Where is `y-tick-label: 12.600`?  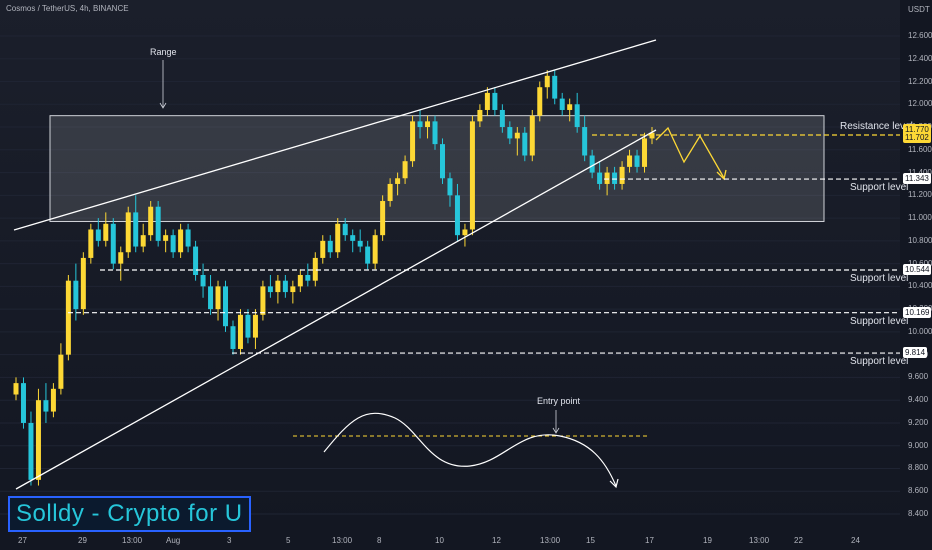
y-tick-label: 12.600 is located at coordinates (920, 35).